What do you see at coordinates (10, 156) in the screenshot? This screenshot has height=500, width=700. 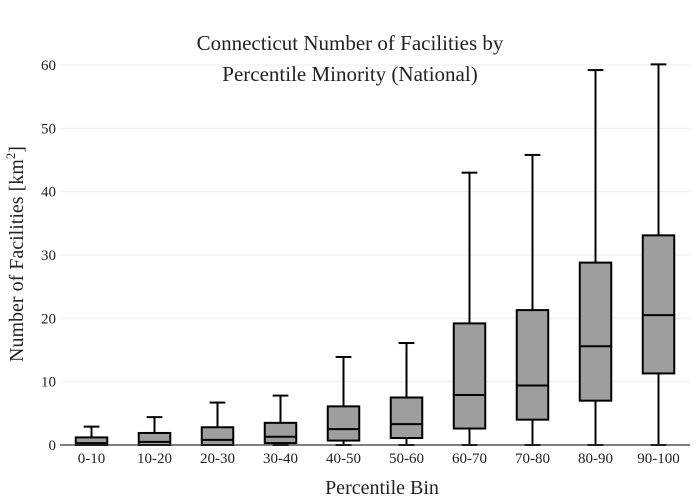 I see `y-axis-title-superscript: 2` at bounding box center [10, 156].